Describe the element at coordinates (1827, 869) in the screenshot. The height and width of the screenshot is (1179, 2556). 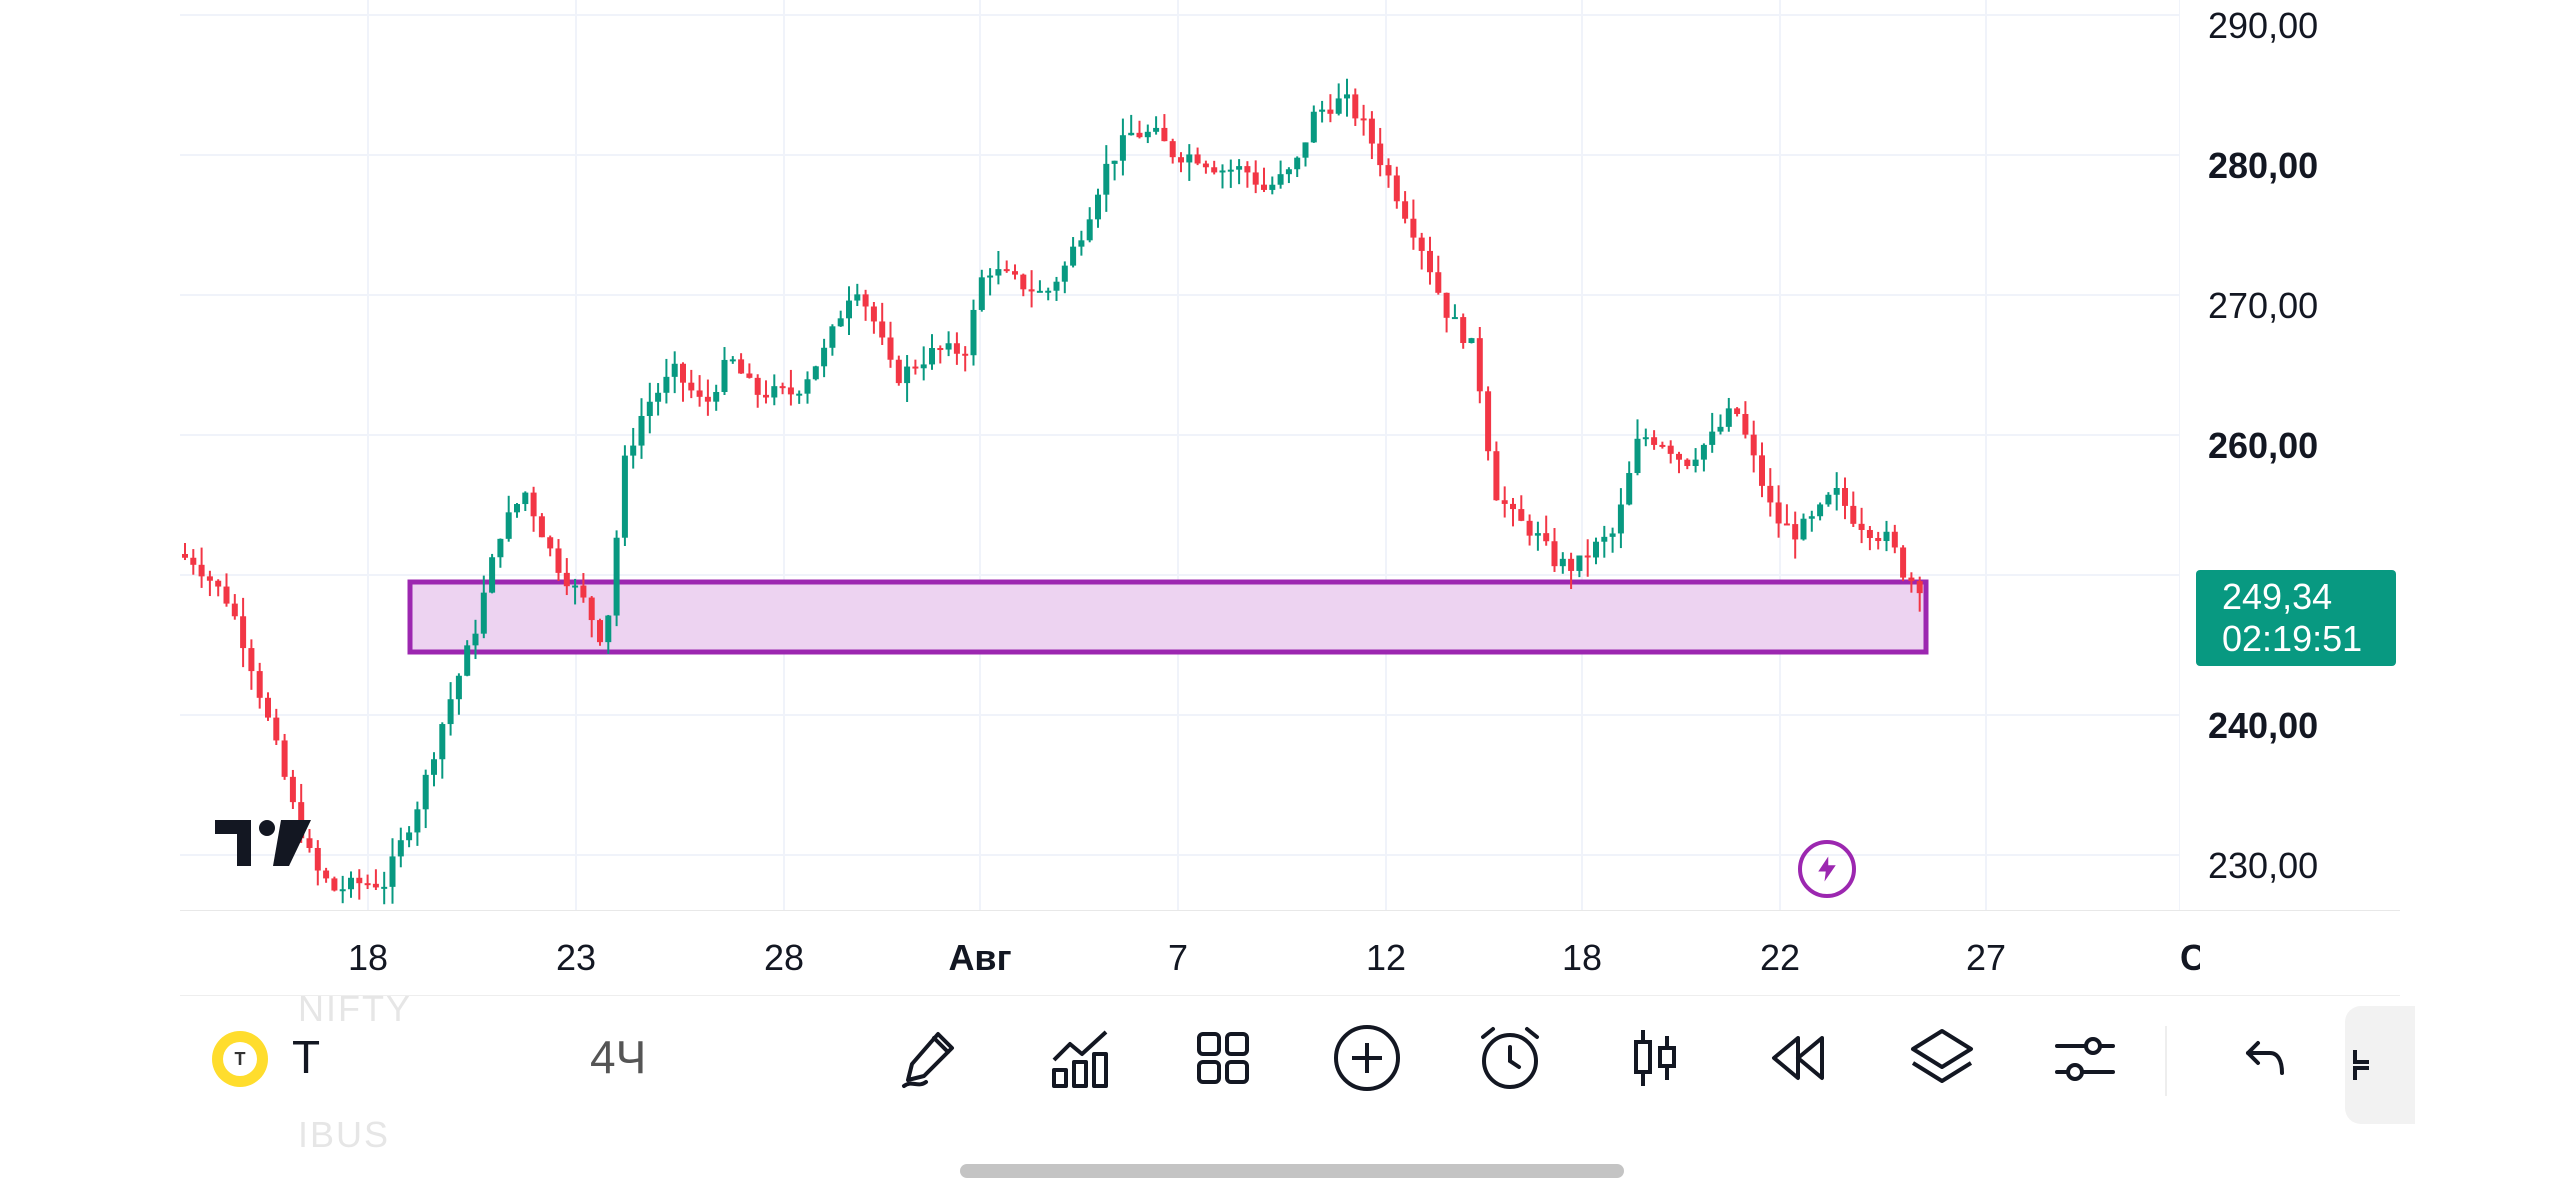
I see `lightning-icon` at that location.